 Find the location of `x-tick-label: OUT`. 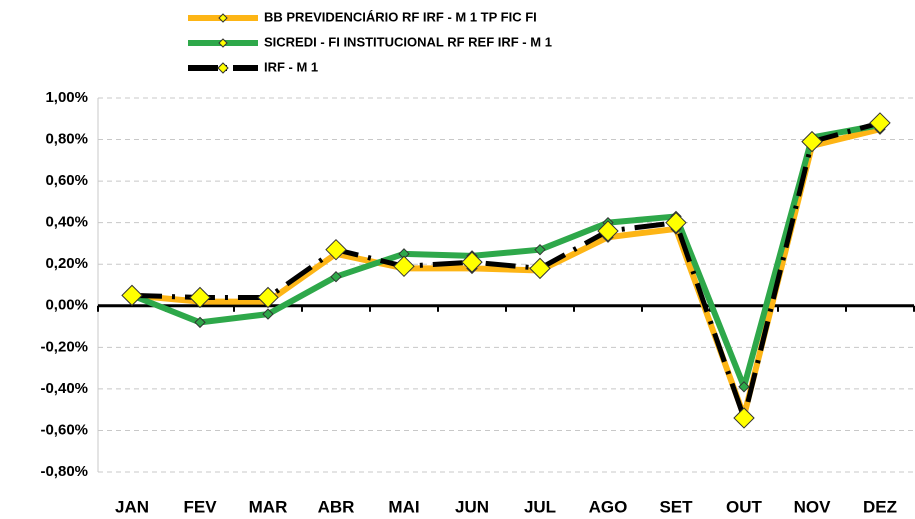

x-tick-label: OUT is located at coordinates (744, 506).